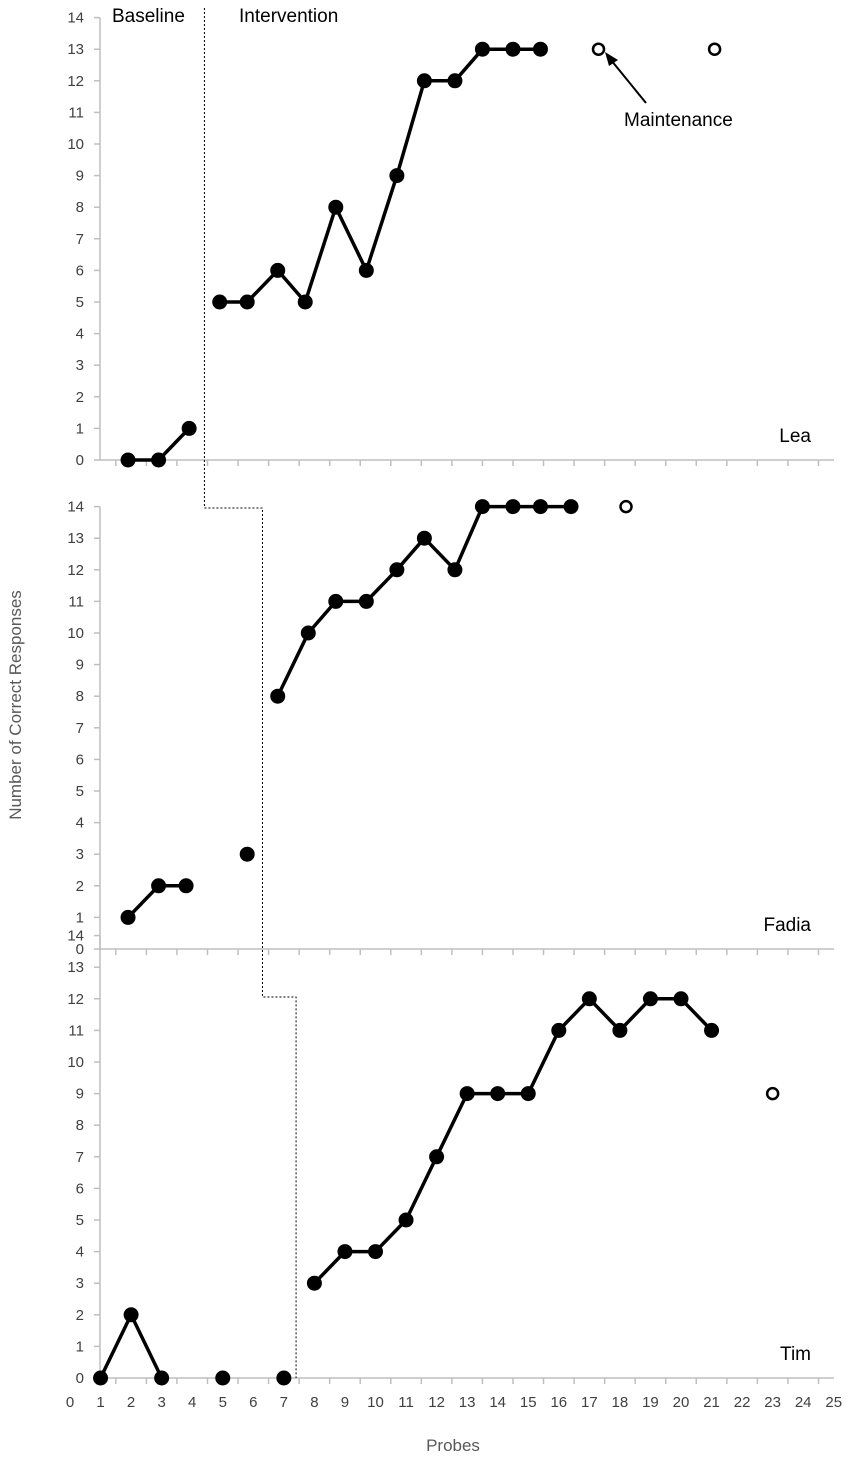 This screenshot has height=1458, width=851. What do you see at coordinates (626, 506) in the screenshot?
I see `maintenance-point-fadia` at bounding box center [626, 506].